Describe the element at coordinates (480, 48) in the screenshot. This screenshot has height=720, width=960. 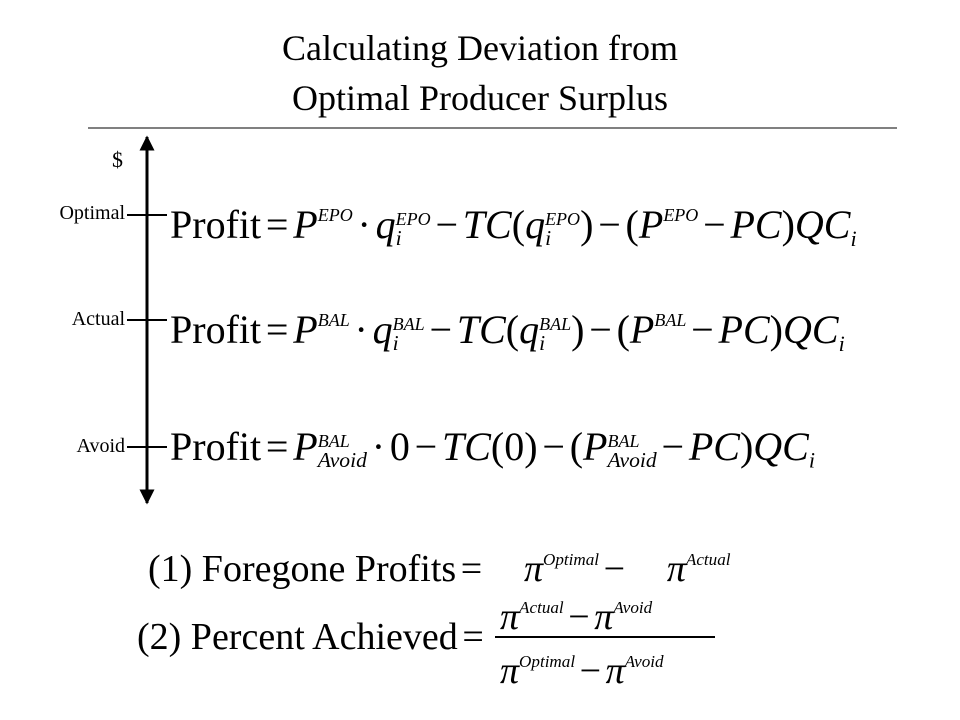
I see `title-line: Calculating Deviation from` at that location.